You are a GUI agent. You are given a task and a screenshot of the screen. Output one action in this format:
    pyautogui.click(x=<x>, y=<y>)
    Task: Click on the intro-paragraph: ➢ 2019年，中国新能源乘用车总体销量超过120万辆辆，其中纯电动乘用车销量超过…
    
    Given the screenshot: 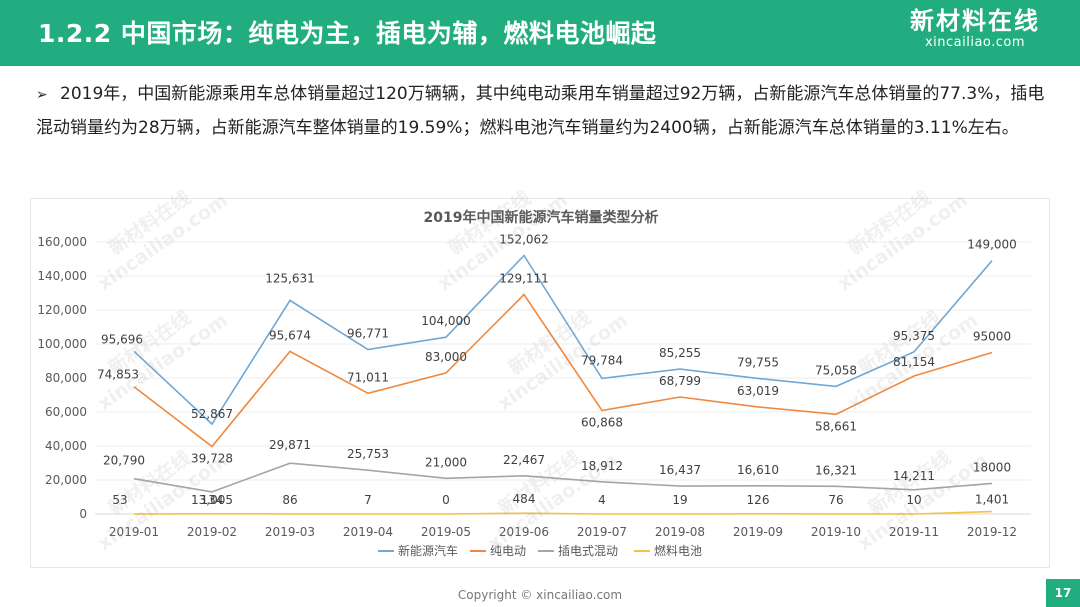 What is the action you would take?
    pyautogui.click(x=541, y=111)
    